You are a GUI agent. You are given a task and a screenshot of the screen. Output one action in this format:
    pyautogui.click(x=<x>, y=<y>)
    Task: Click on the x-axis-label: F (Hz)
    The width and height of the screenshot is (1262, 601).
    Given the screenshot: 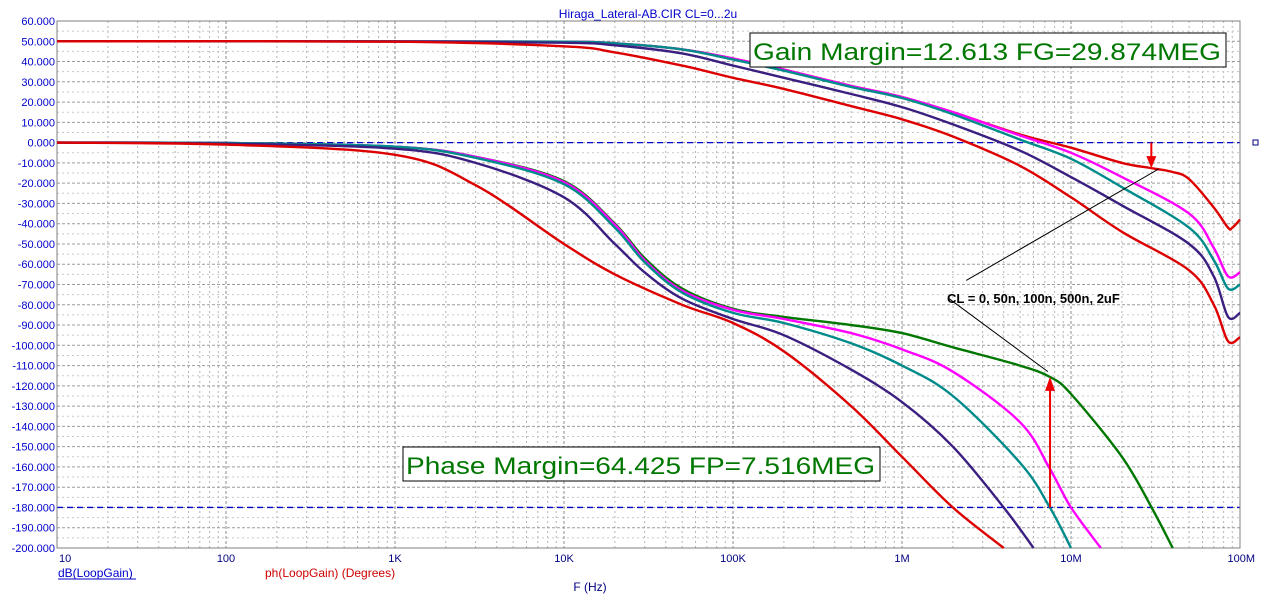 What is the action you would take?
    pyautogui.click(x=589, y=587)
    